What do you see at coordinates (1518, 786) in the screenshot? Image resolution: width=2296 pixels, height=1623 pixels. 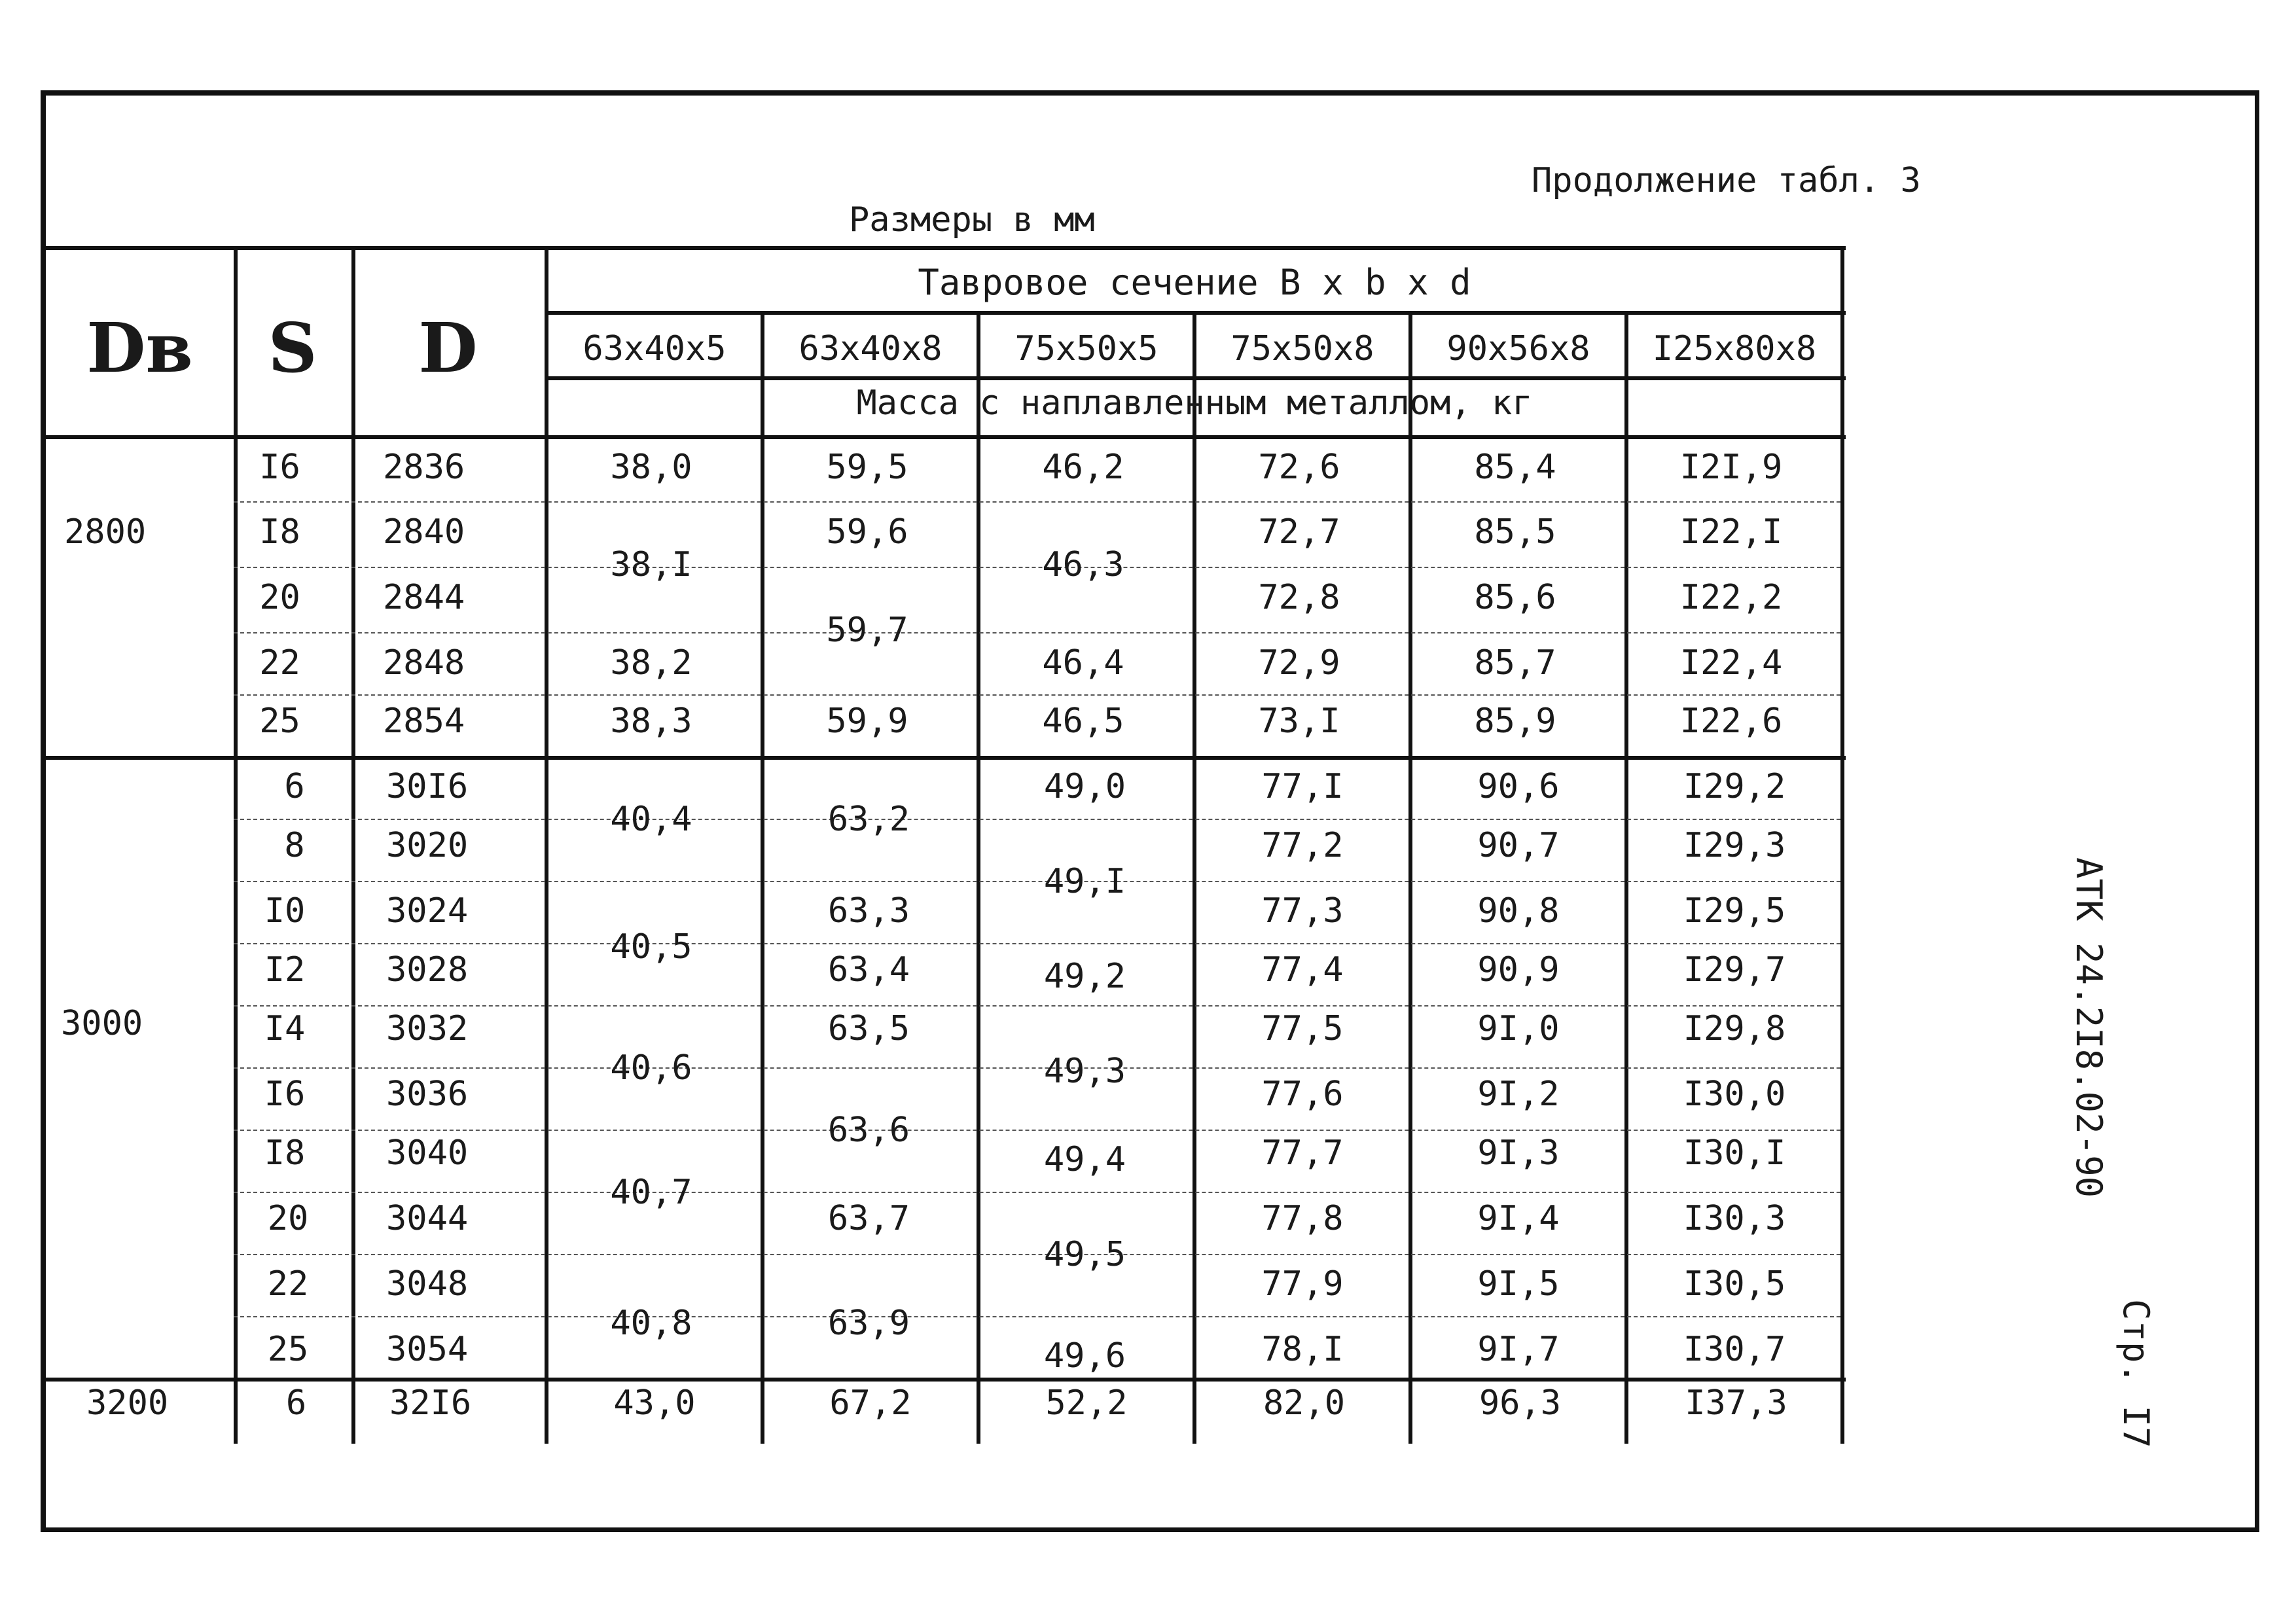 I see `mass-value: 90,6` at bounding box center [1518, 786].